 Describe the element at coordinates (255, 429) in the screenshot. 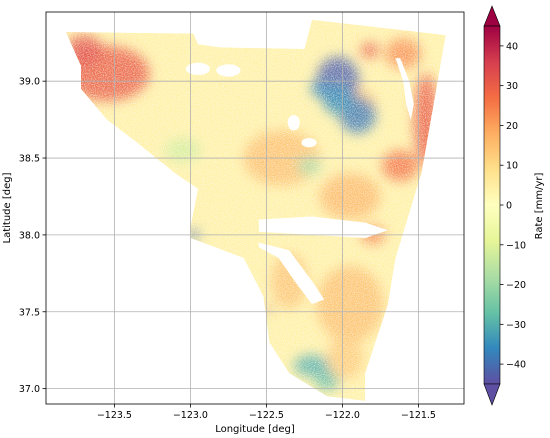

I see `x-axis-label: Longitude [deg]` at that location.